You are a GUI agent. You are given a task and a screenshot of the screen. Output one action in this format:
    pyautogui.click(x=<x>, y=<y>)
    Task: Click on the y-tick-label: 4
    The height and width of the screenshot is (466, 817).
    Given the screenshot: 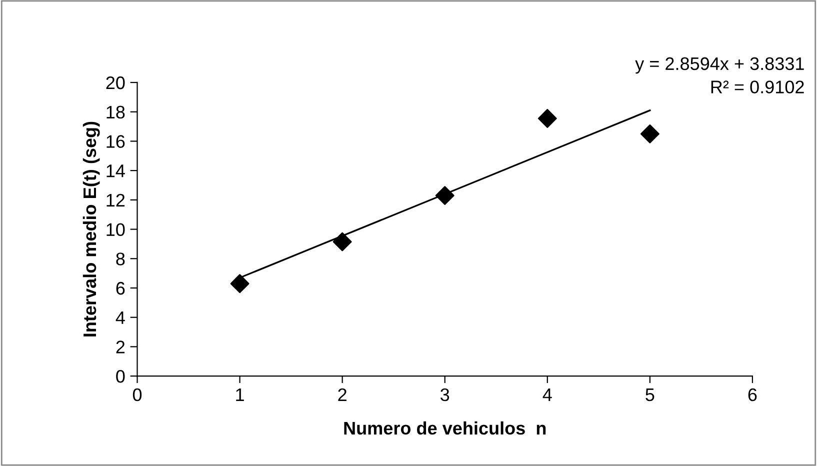 What is the action you would take?
    pyautogui.click(x=120, y=317)
    